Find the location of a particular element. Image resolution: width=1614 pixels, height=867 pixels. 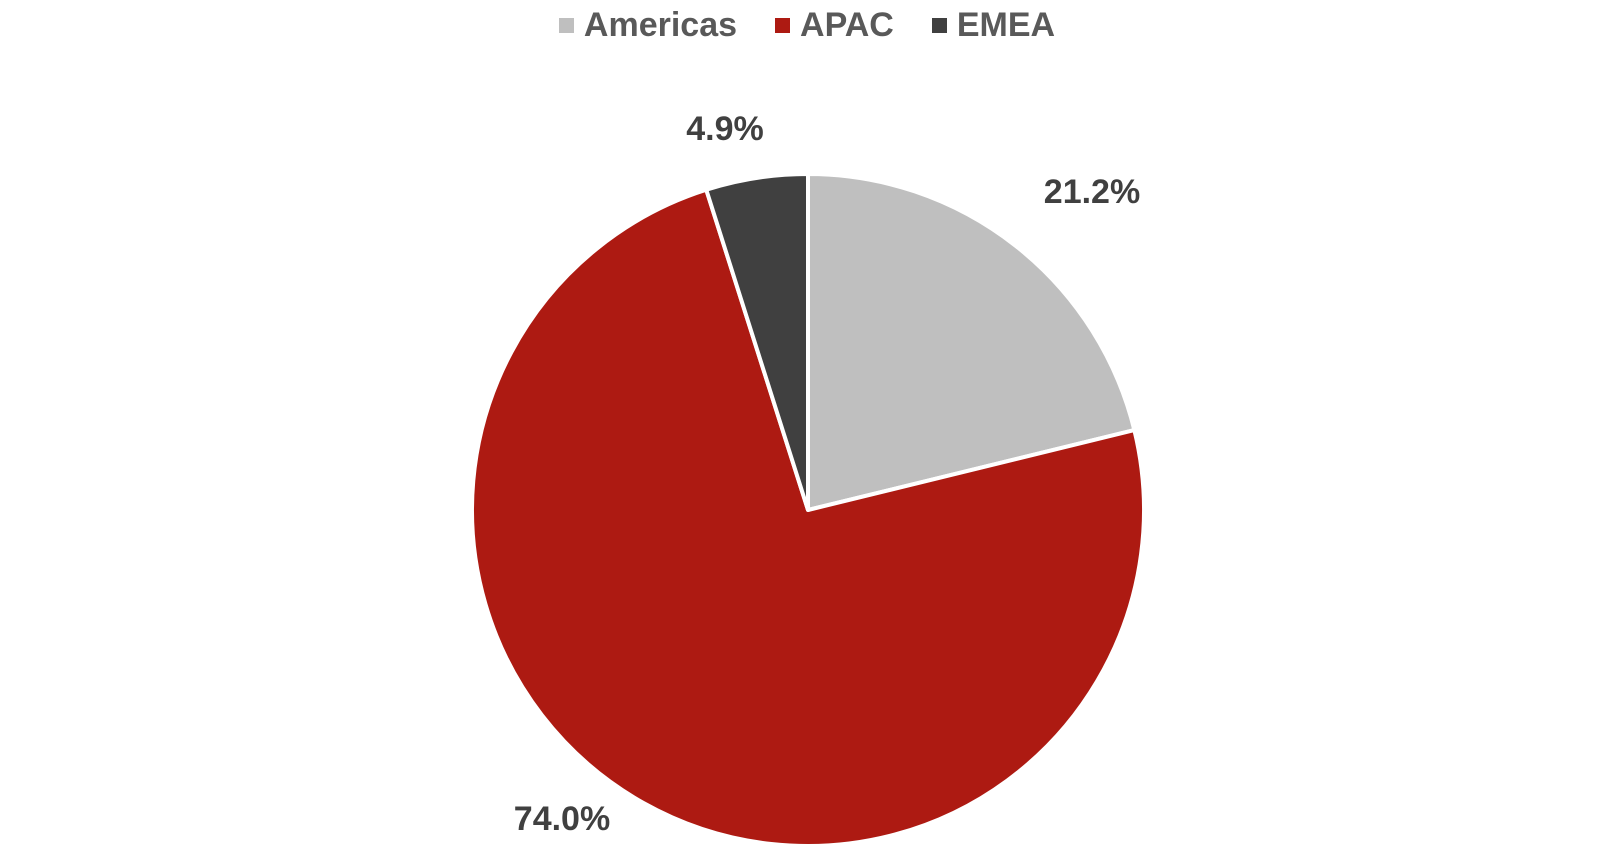

pie-slice-emea is located at coordinates (757, 342).